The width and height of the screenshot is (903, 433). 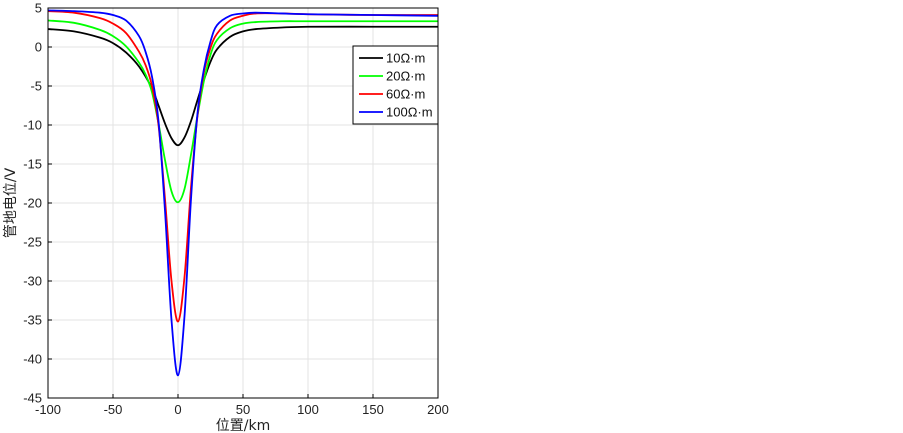 What do you see at coordinates (113, 409) in the screenshot?
I see `x-tick-label: -50` at bounding box center [113, 409].